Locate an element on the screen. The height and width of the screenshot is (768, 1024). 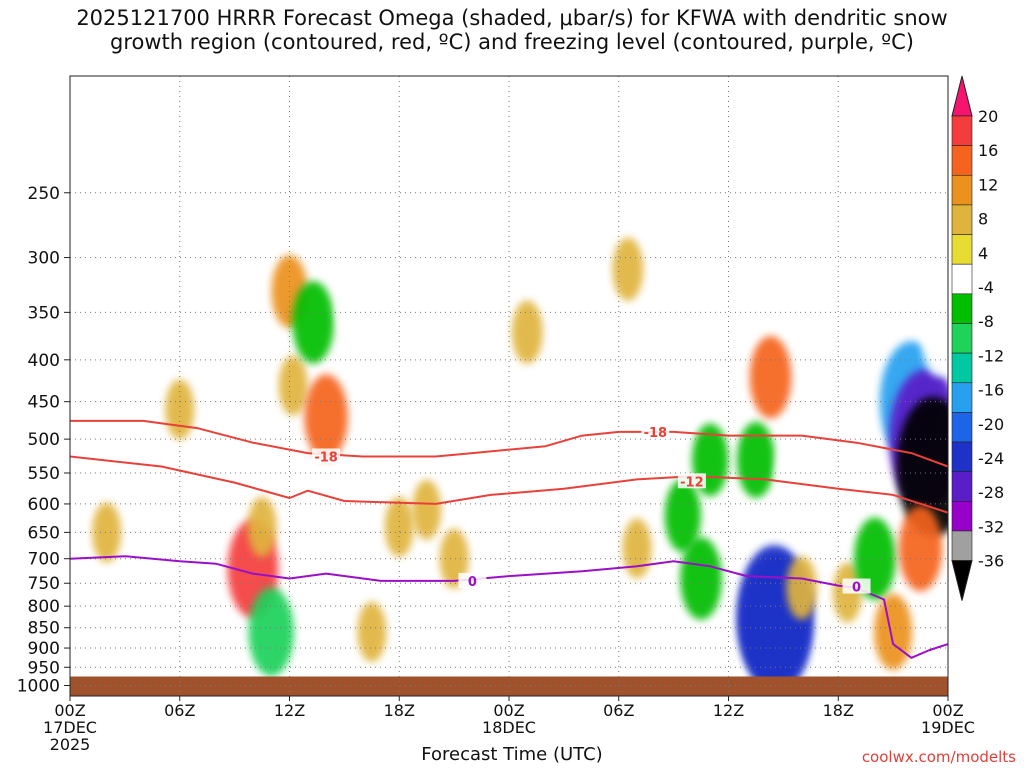
colorbar-label: -24 is located at coordinates (991, 458).